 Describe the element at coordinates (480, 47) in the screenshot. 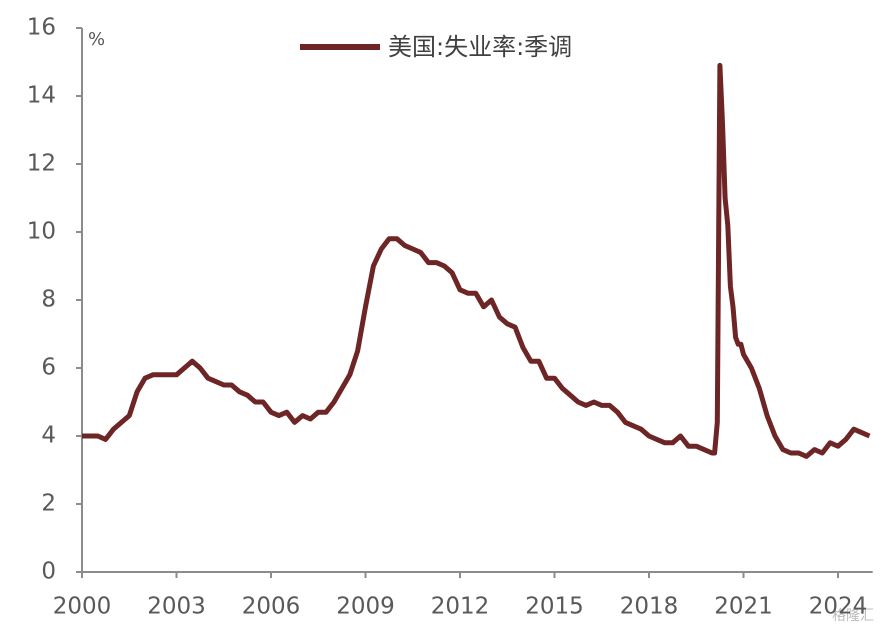

I see `legend-label: 美国:失业率:季调` at that location.